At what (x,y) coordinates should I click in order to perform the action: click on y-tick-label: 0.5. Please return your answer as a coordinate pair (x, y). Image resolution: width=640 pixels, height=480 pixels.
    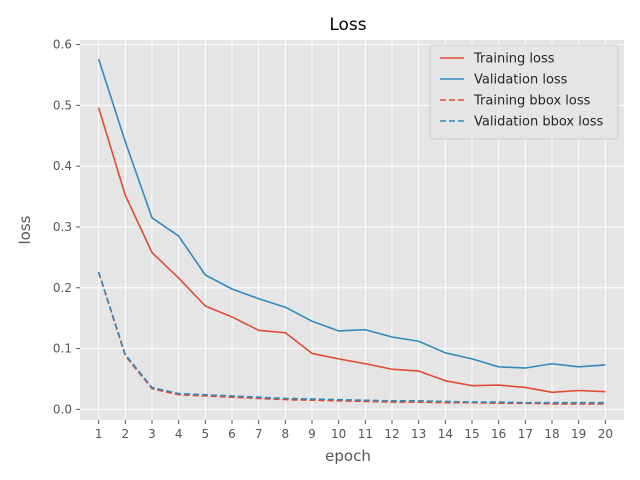
    Looking at the image, I should click on (62, 105).